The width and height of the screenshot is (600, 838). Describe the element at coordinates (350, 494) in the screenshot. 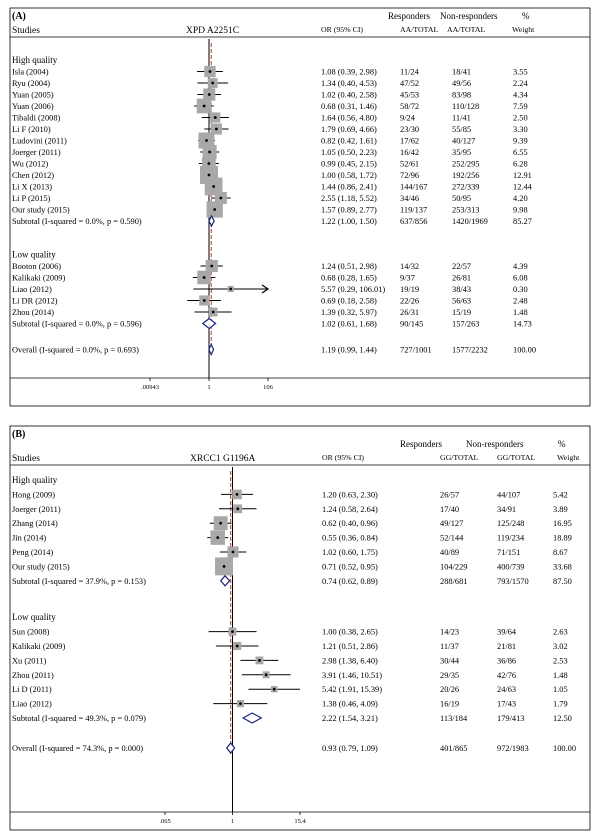

I see `or-ci-value: 1.20 (0.63, 2.30)` at that location.